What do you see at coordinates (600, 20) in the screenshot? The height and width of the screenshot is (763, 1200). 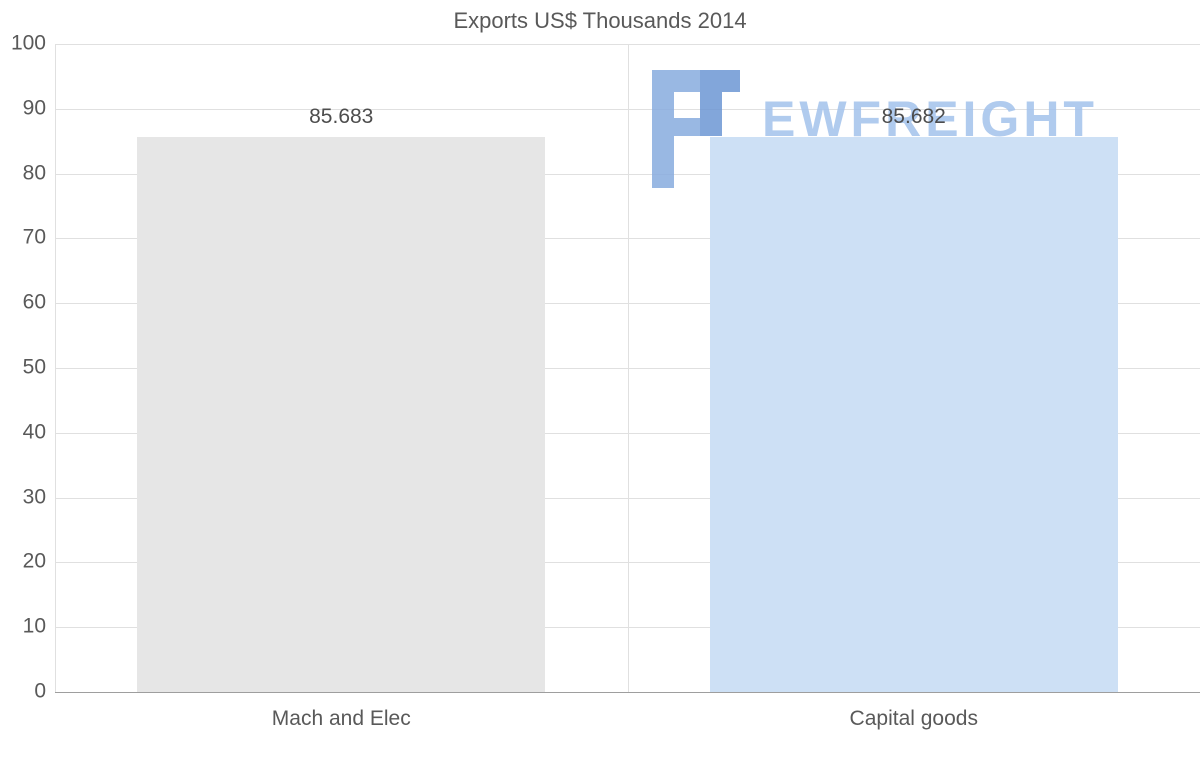 I see `chart-title: Exports US$ Thousands 2014` at bounding box center [600, 20].